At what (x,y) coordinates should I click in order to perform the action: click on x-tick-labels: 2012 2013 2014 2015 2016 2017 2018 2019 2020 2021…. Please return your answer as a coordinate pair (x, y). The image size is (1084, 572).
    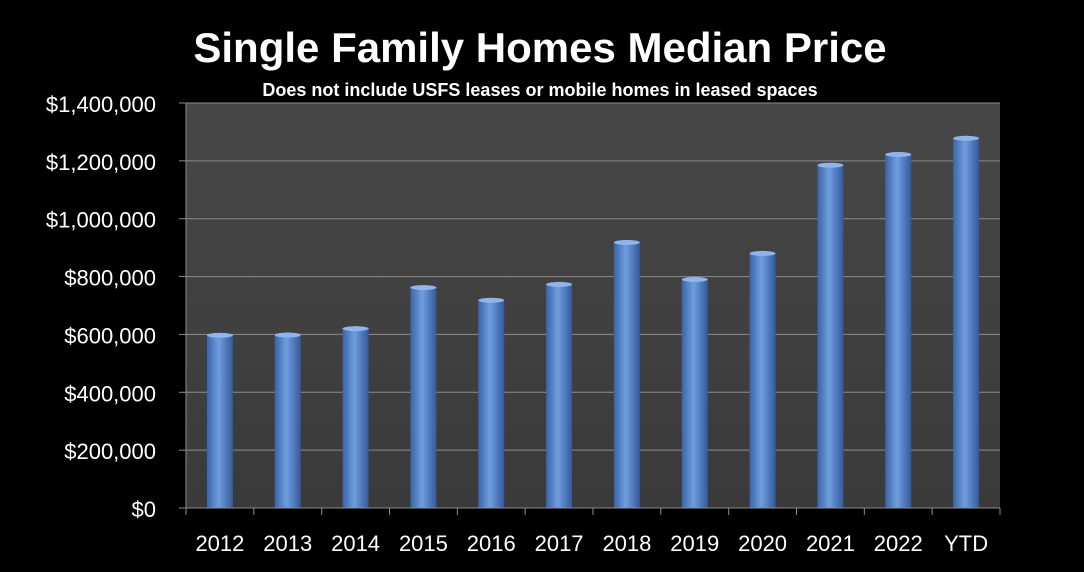
    Looking at the image, I should click on (591, 543).